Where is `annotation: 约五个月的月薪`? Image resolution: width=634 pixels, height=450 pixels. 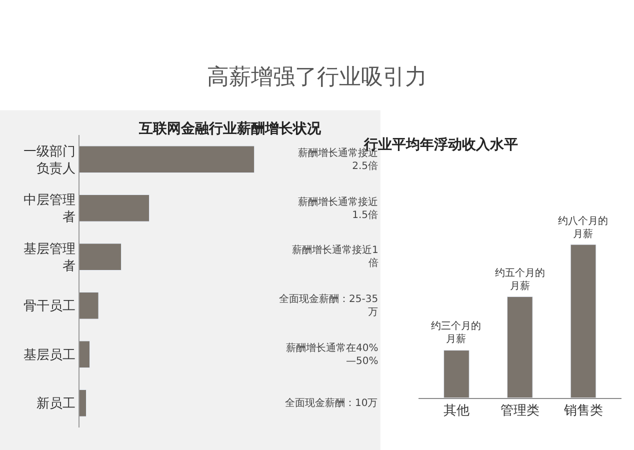 annotation: 约五个月的月薪 is located at coordinates (520, 279).